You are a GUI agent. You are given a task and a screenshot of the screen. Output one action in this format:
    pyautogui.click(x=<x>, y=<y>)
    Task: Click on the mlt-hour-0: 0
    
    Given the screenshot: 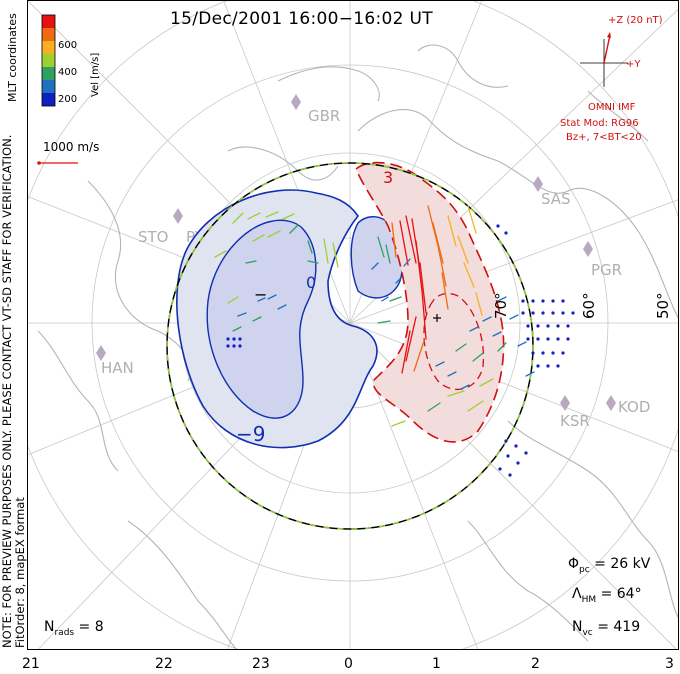 What is the action you would take?
    pyautogui.click(x=348, y=664)
    